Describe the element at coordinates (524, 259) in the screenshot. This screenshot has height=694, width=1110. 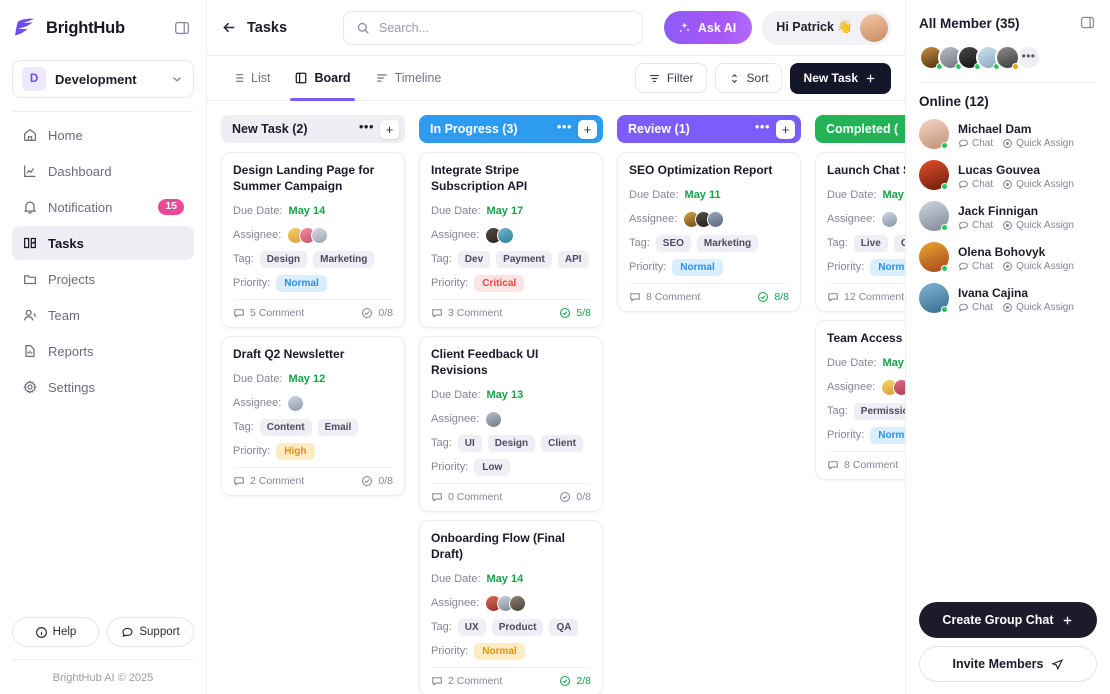
I see `tag-chip: Payment` at that location.